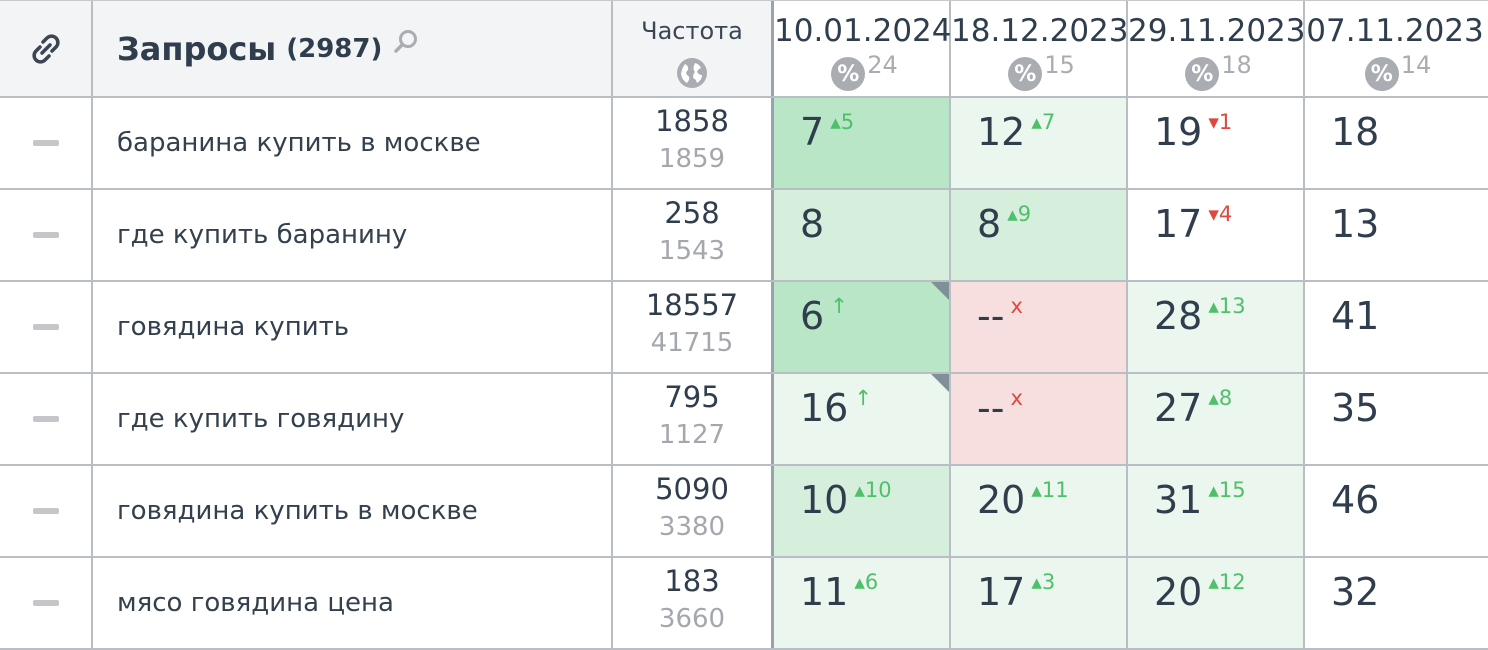  I want to click on position-cell: 35, so click(1395, 419).